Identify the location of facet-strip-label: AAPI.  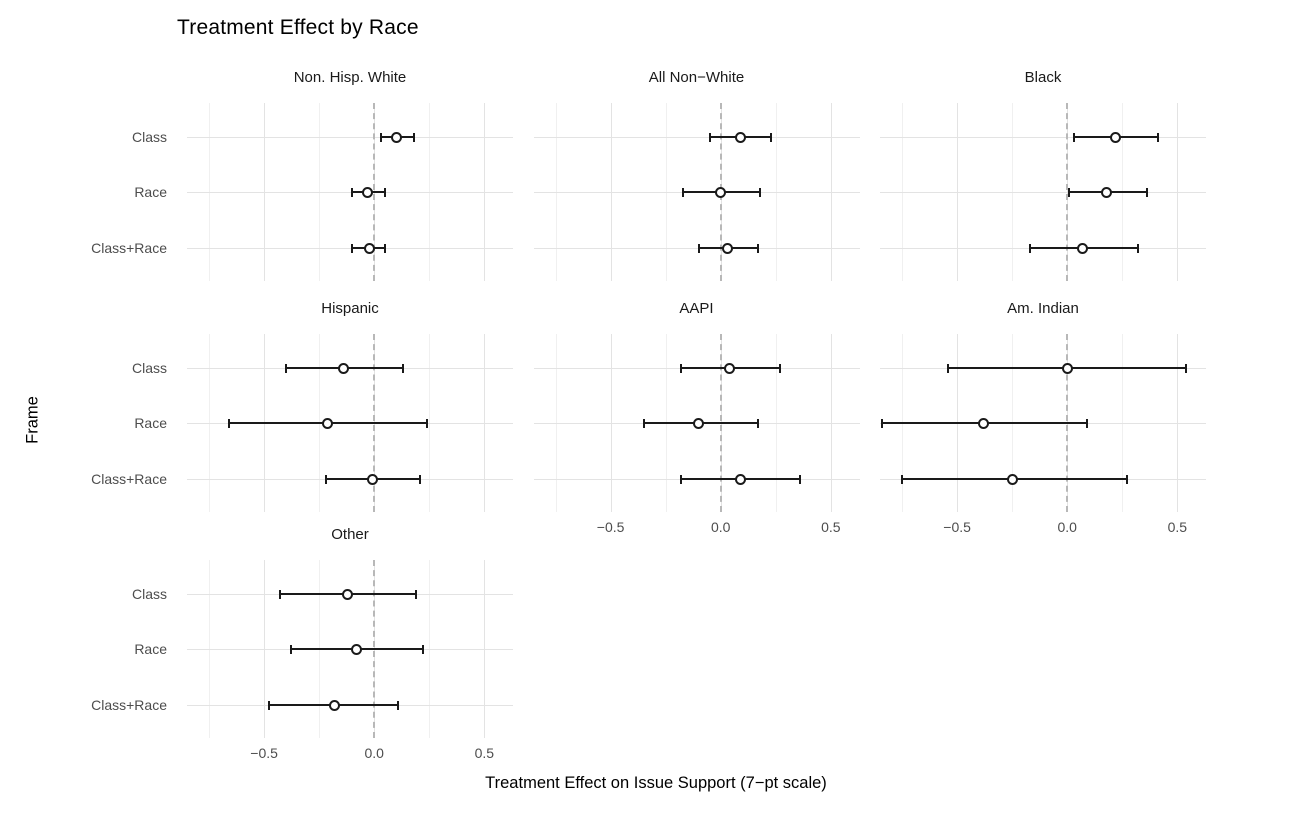
(696, 308).